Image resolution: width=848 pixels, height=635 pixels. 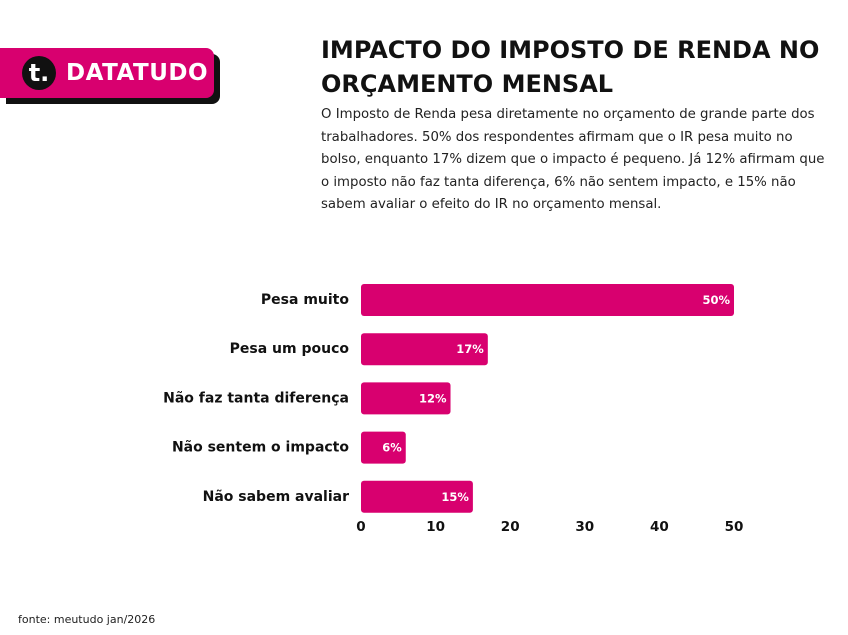 What do you see at coordinates (290, 349) in the screenshot?
I see `category-label: Pesa um pouco` at bounding box center [290, 349].